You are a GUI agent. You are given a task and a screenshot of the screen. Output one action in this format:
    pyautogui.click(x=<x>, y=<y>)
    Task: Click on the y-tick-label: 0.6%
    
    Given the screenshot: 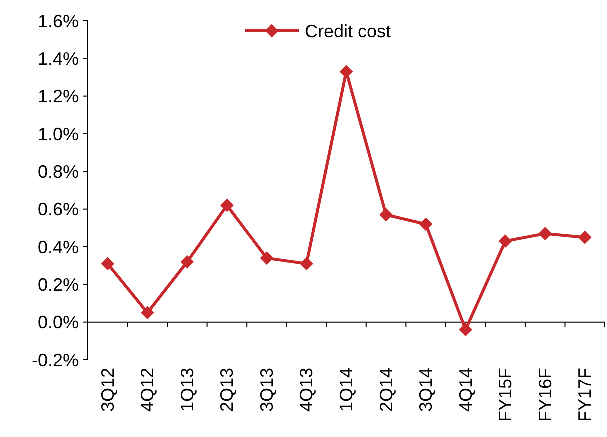 What is the action you would take?
    pyautogui.click(x=58, y=210)
    